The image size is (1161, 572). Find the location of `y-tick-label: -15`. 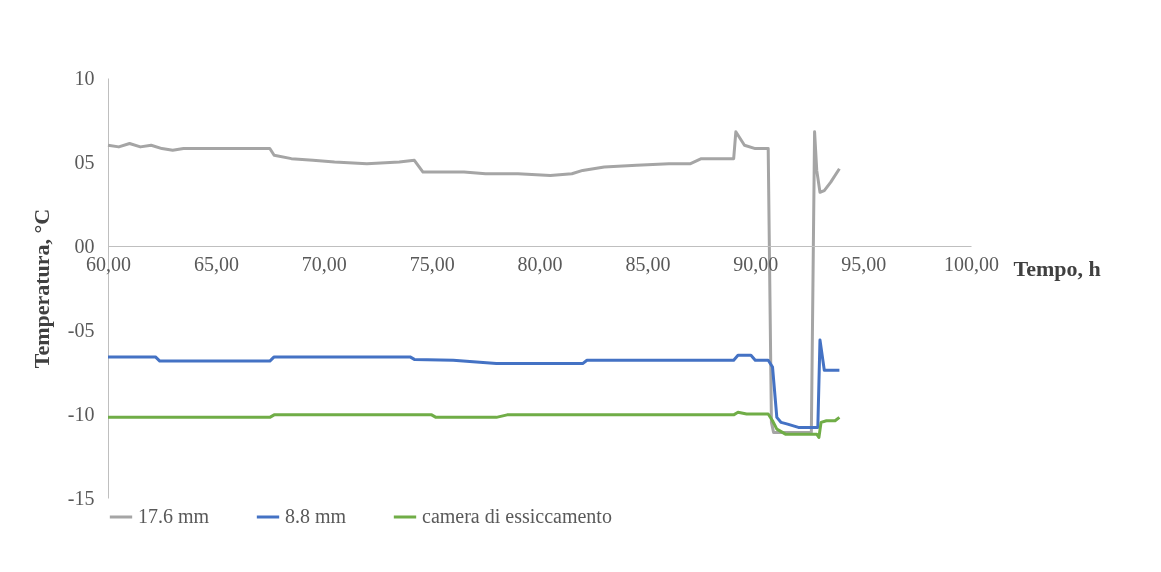

y-tick-label: -15 is located at coordinates (81, 497).